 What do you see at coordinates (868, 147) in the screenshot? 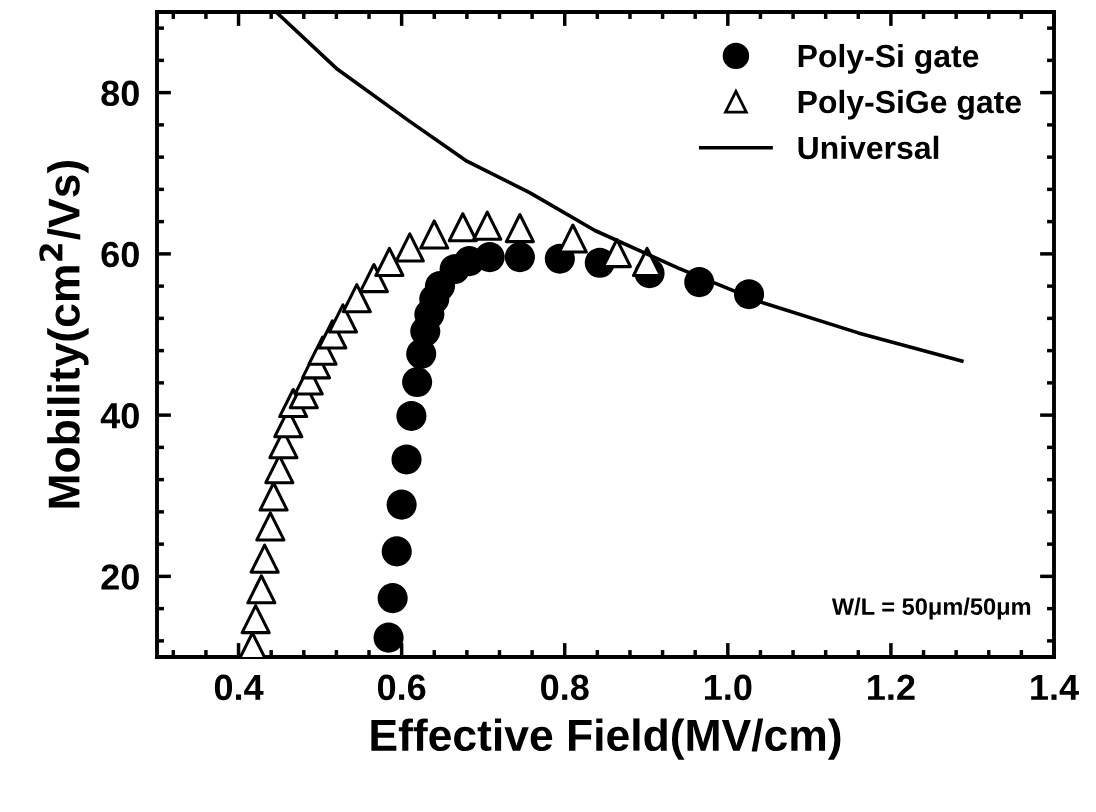
I see `legend-label: Universal` at bounding box center [868, 147].